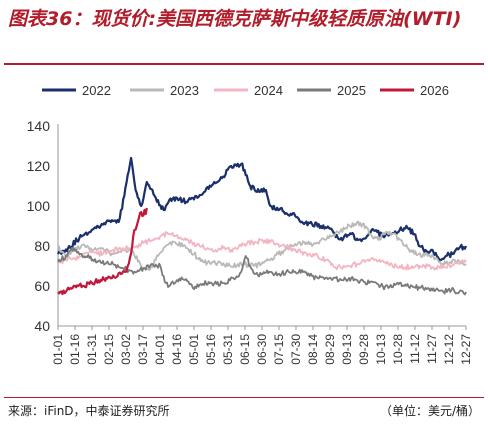 Image resolution: width=488 pixels, height=424 pixels. Describe the element at coordinates (211, 349) in the screenshot. I see `x-tick-label-05-16: 05-16` at that location.